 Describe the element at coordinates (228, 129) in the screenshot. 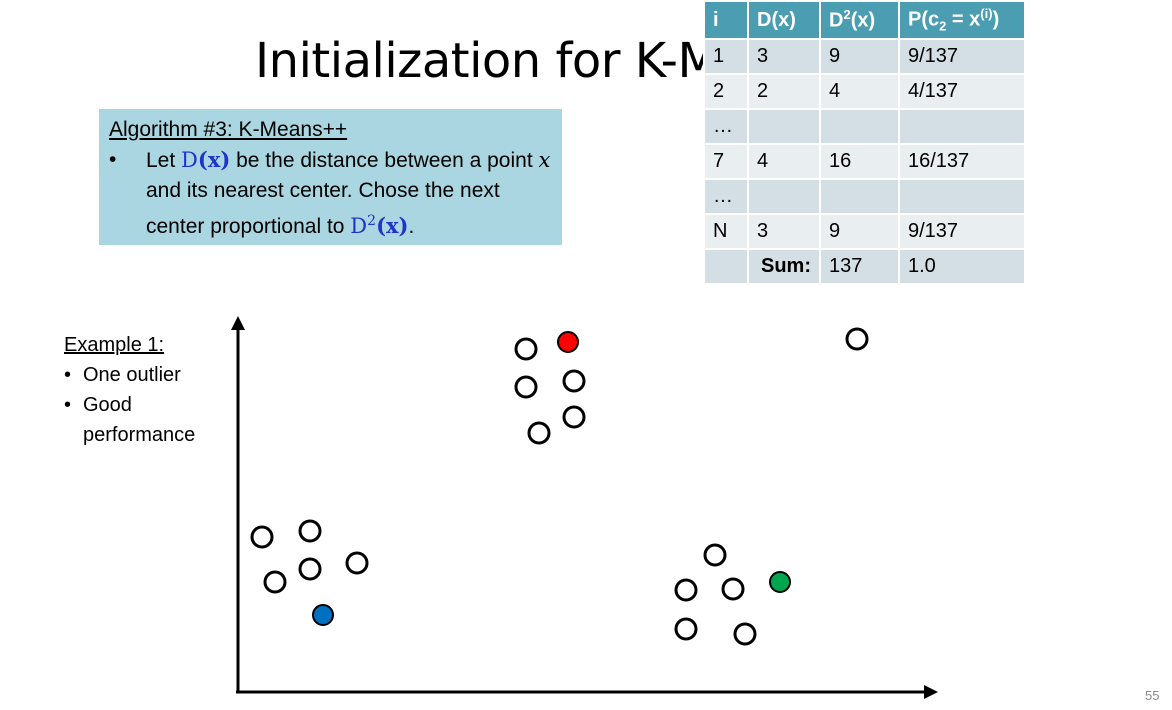

I see `algorithm-heading: Algorithm #3: K-Means++` at that location.